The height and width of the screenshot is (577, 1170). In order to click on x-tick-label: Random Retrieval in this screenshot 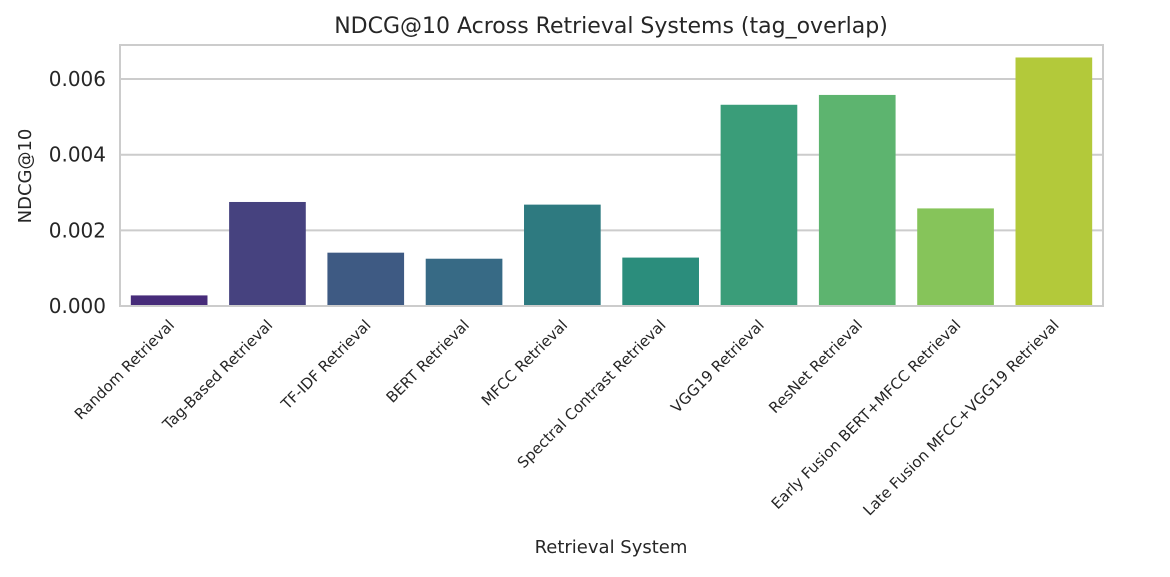, I will do `click(124, 369)`.